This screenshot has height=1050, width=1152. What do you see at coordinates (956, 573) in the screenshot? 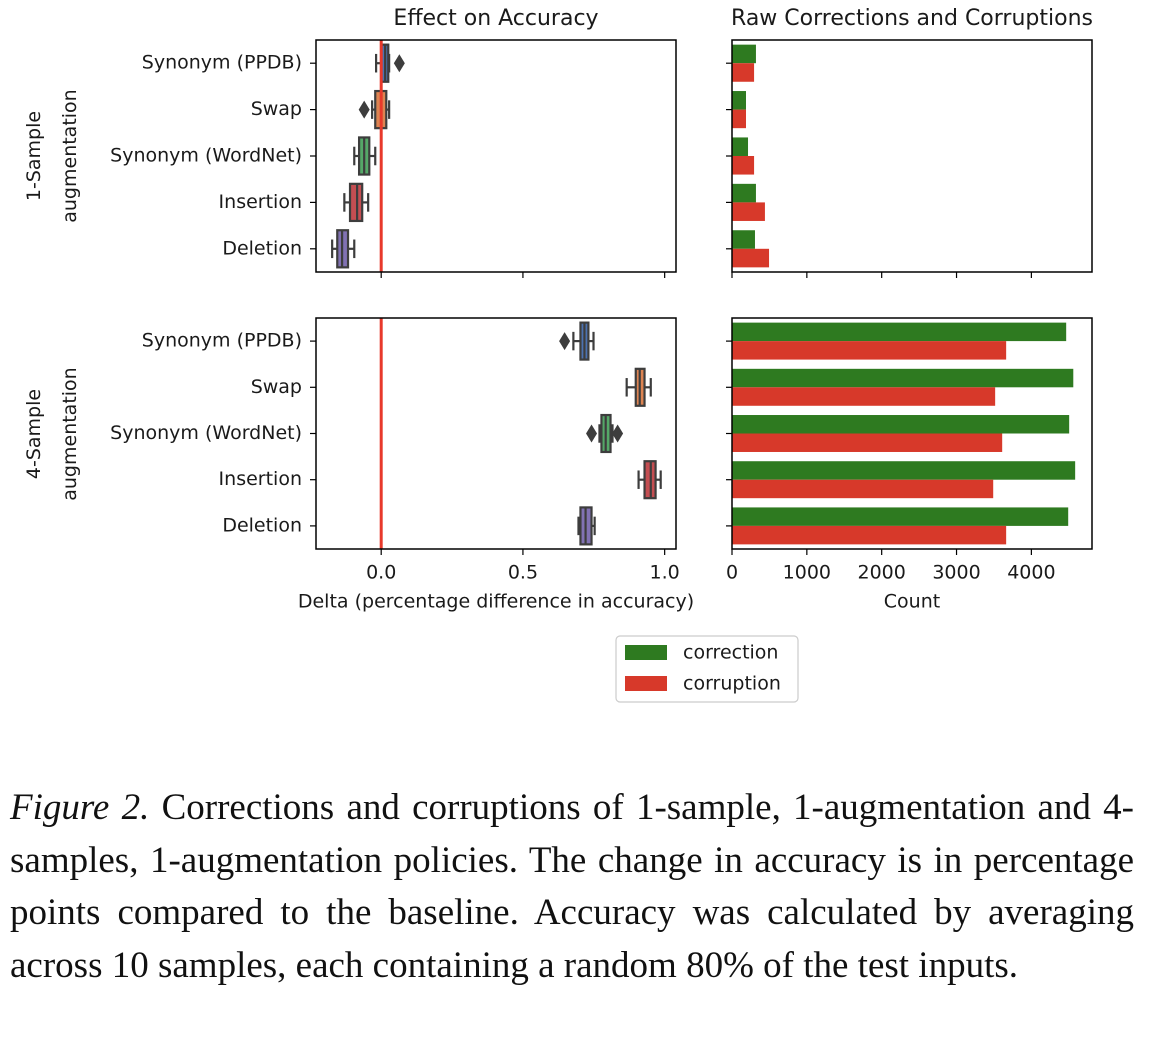
I see `x-tick-label: 3000` at bounding box center [956, 573].